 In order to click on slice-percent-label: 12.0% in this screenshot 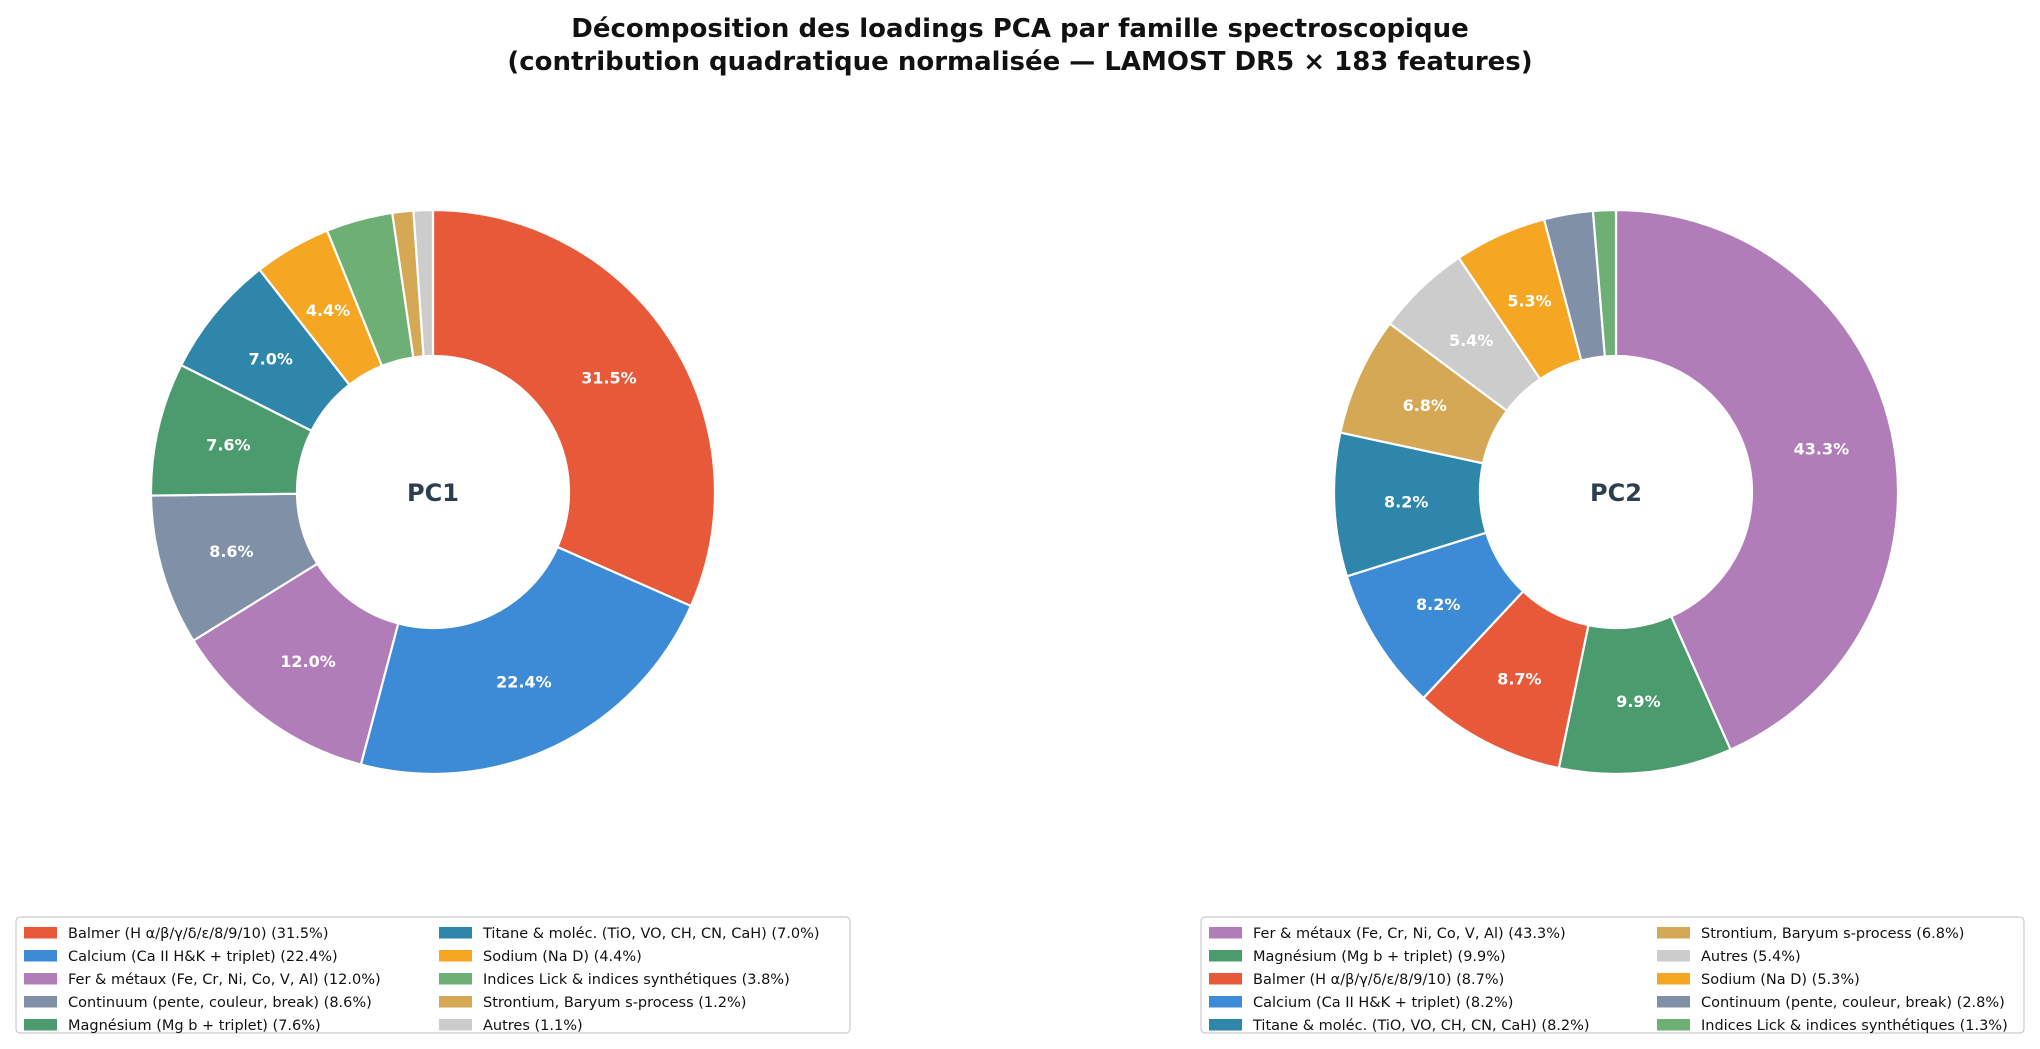, I will do `click(308, 661)`.